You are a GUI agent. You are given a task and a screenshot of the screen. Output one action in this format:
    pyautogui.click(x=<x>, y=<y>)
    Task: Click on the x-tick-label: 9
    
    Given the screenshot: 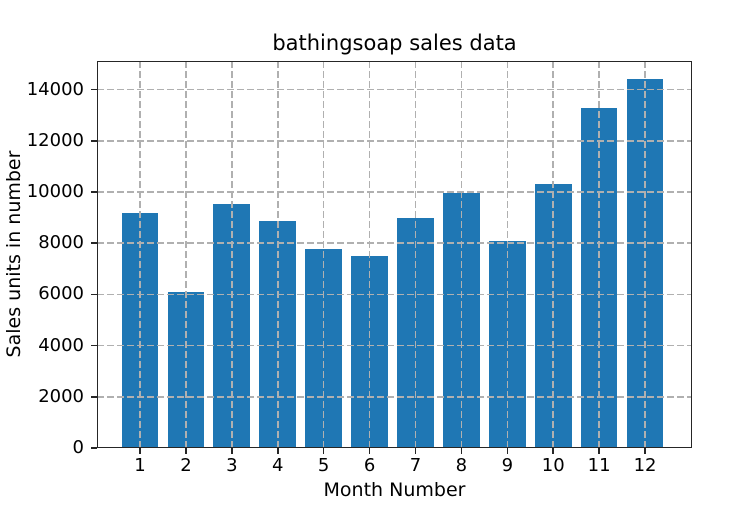 What is the action you would take?
    pyautogui.click(x=507, y=465)
    